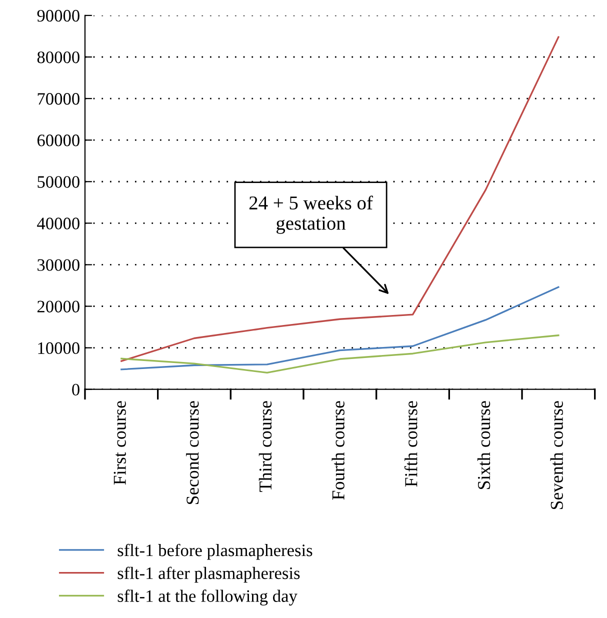 The height and width of the screenshot is (618, 607). I want to click on x-tick-label: Seventh course, so click(556, 455).